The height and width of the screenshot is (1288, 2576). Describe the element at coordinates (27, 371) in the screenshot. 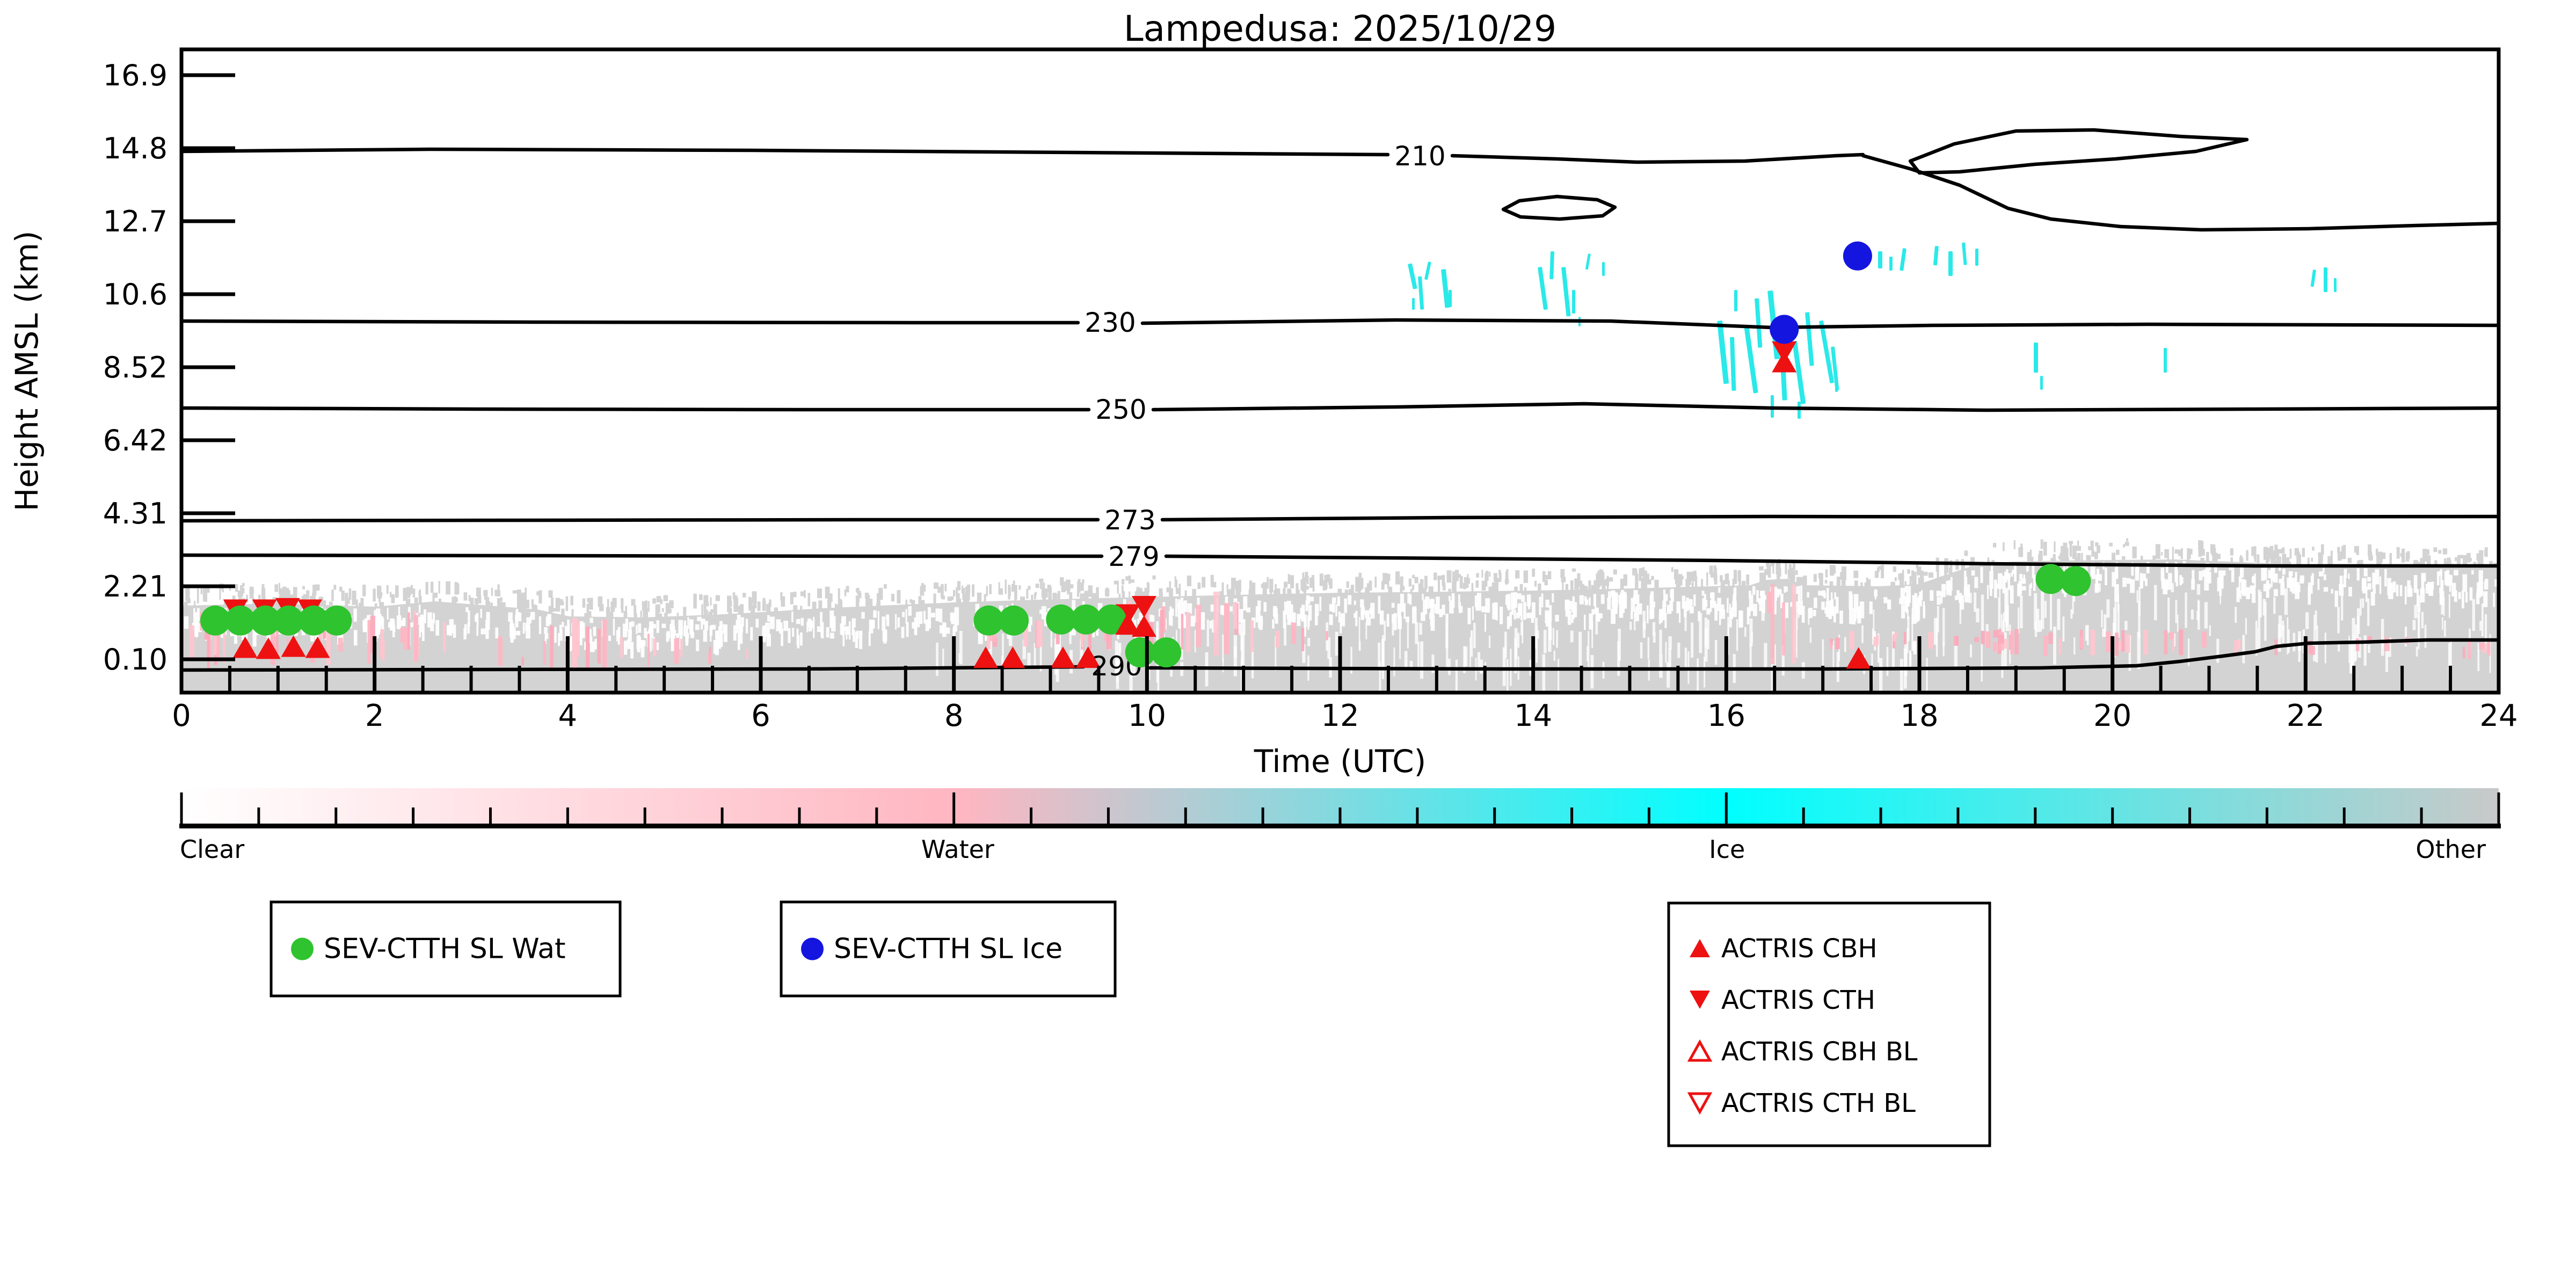

I see `y-axis-title: Height AMSL (km)` at that location.